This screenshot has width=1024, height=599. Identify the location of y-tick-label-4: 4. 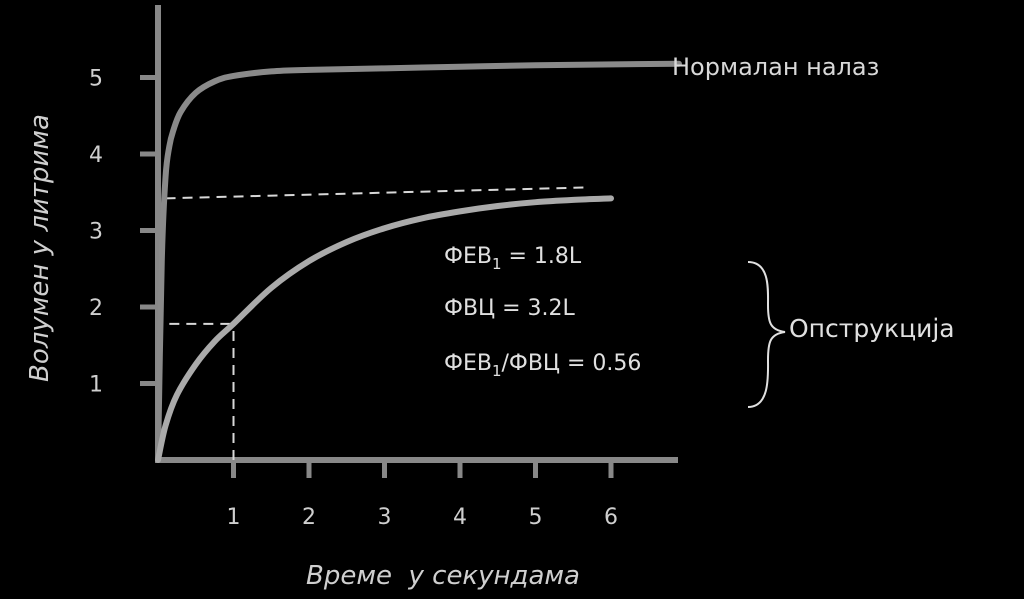
(96, 155).